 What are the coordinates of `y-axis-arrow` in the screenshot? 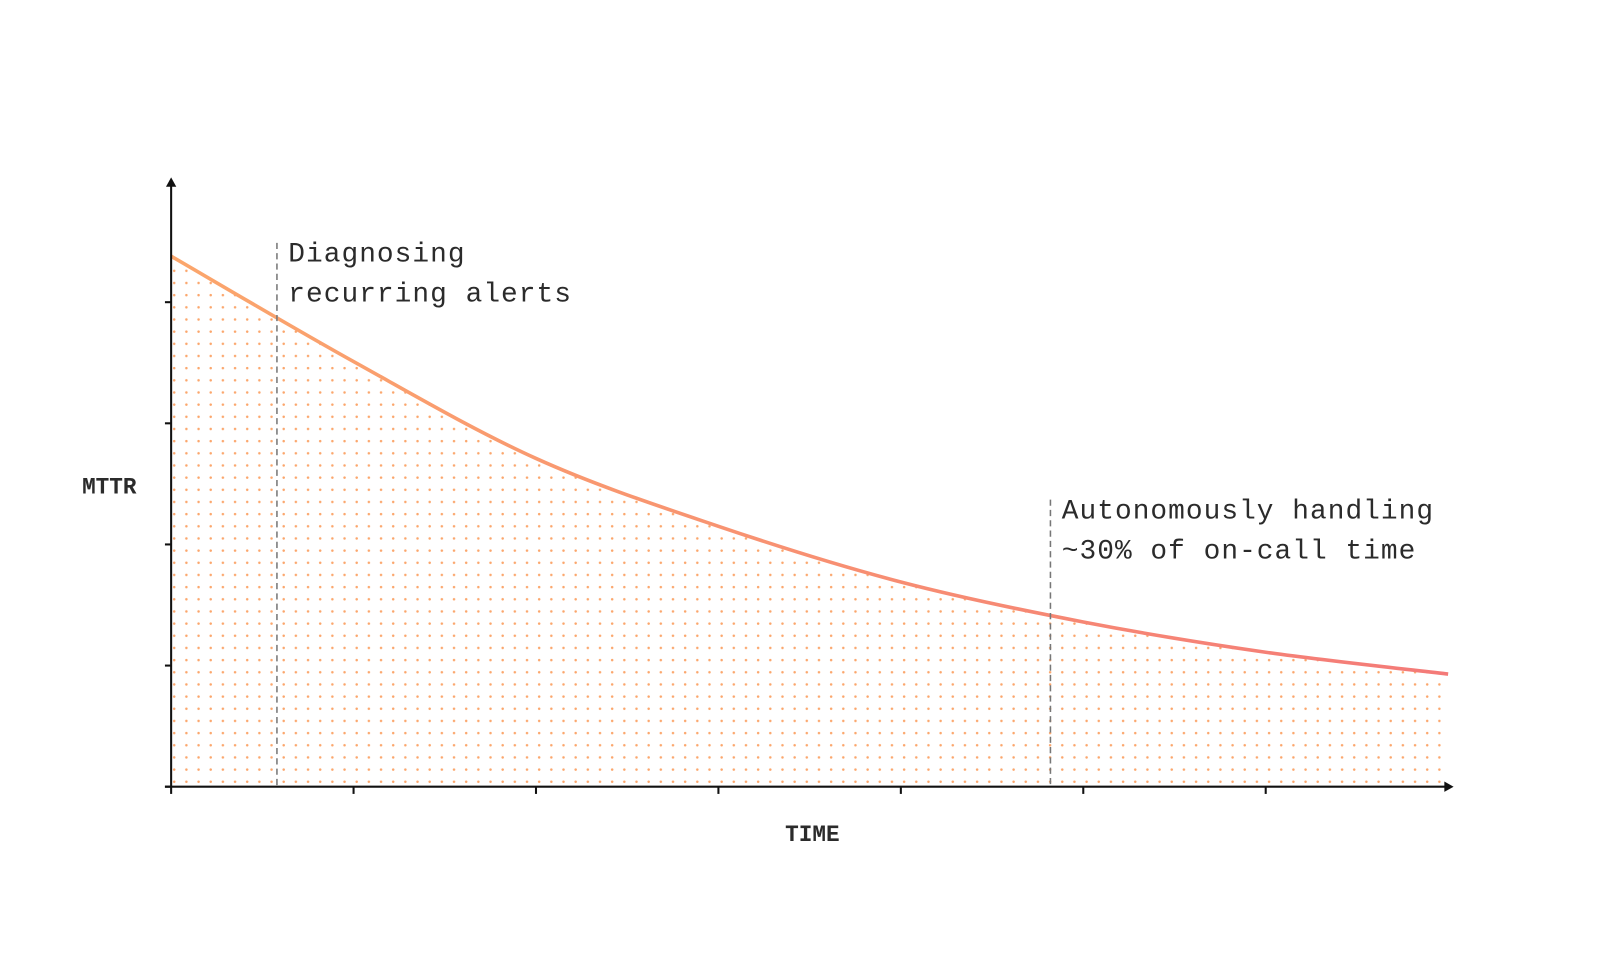 It's located at (171, 182).